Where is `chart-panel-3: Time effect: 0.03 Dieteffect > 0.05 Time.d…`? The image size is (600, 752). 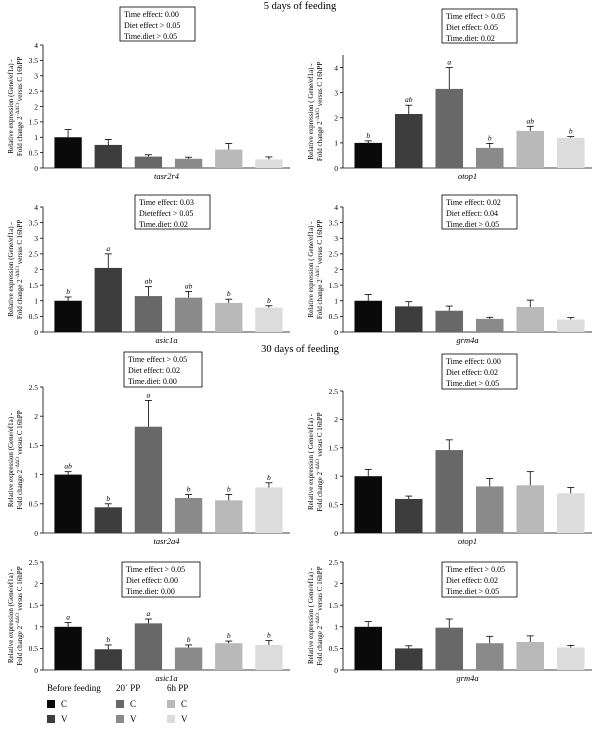
chart-panel-3: Time effect: 0.03 Dieteffect > 0.05 Time.d… is located at coordinates (148, 269).